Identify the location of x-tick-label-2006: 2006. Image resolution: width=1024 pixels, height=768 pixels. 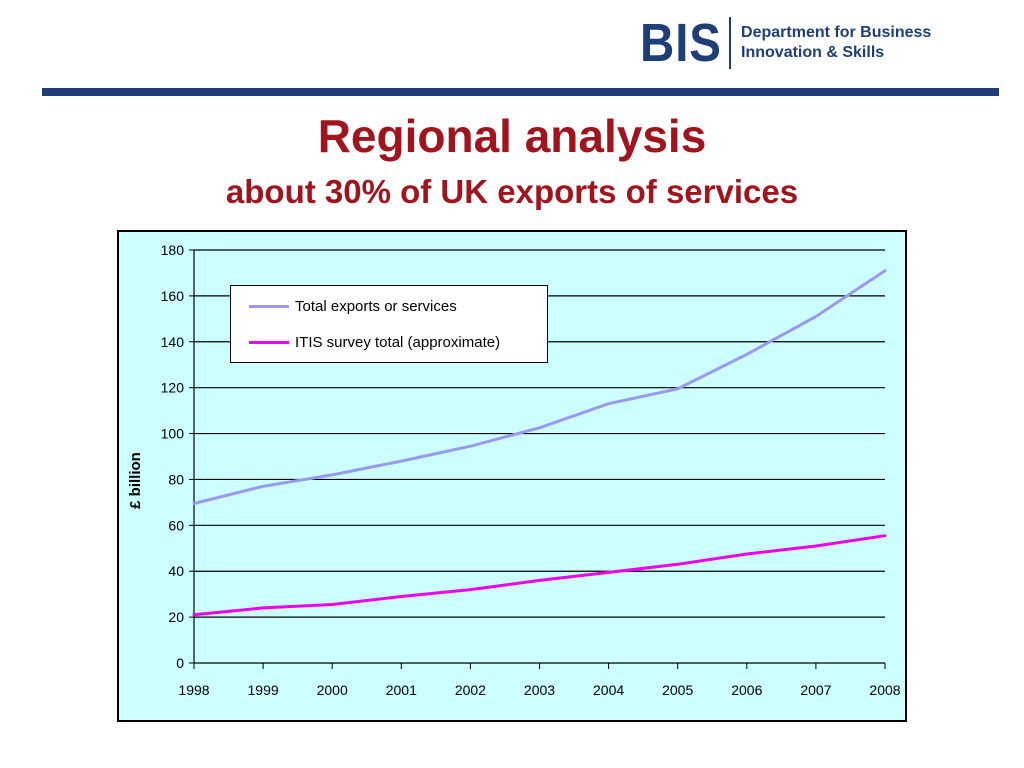
(746, 690).